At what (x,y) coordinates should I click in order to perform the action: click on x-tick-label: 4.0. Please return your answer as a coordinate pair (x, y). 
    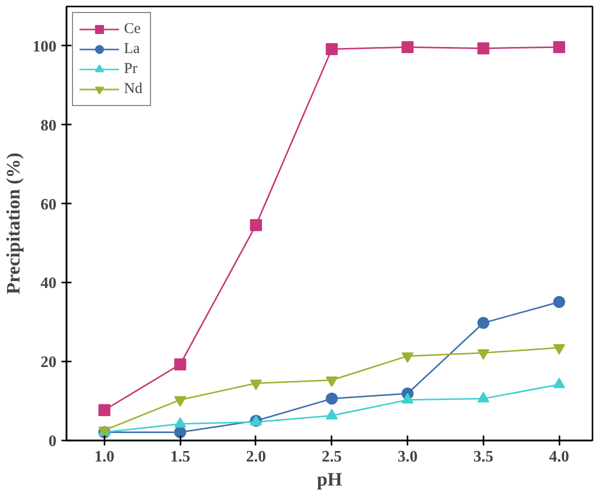
    Looking at the image, I should click on (559, 457).